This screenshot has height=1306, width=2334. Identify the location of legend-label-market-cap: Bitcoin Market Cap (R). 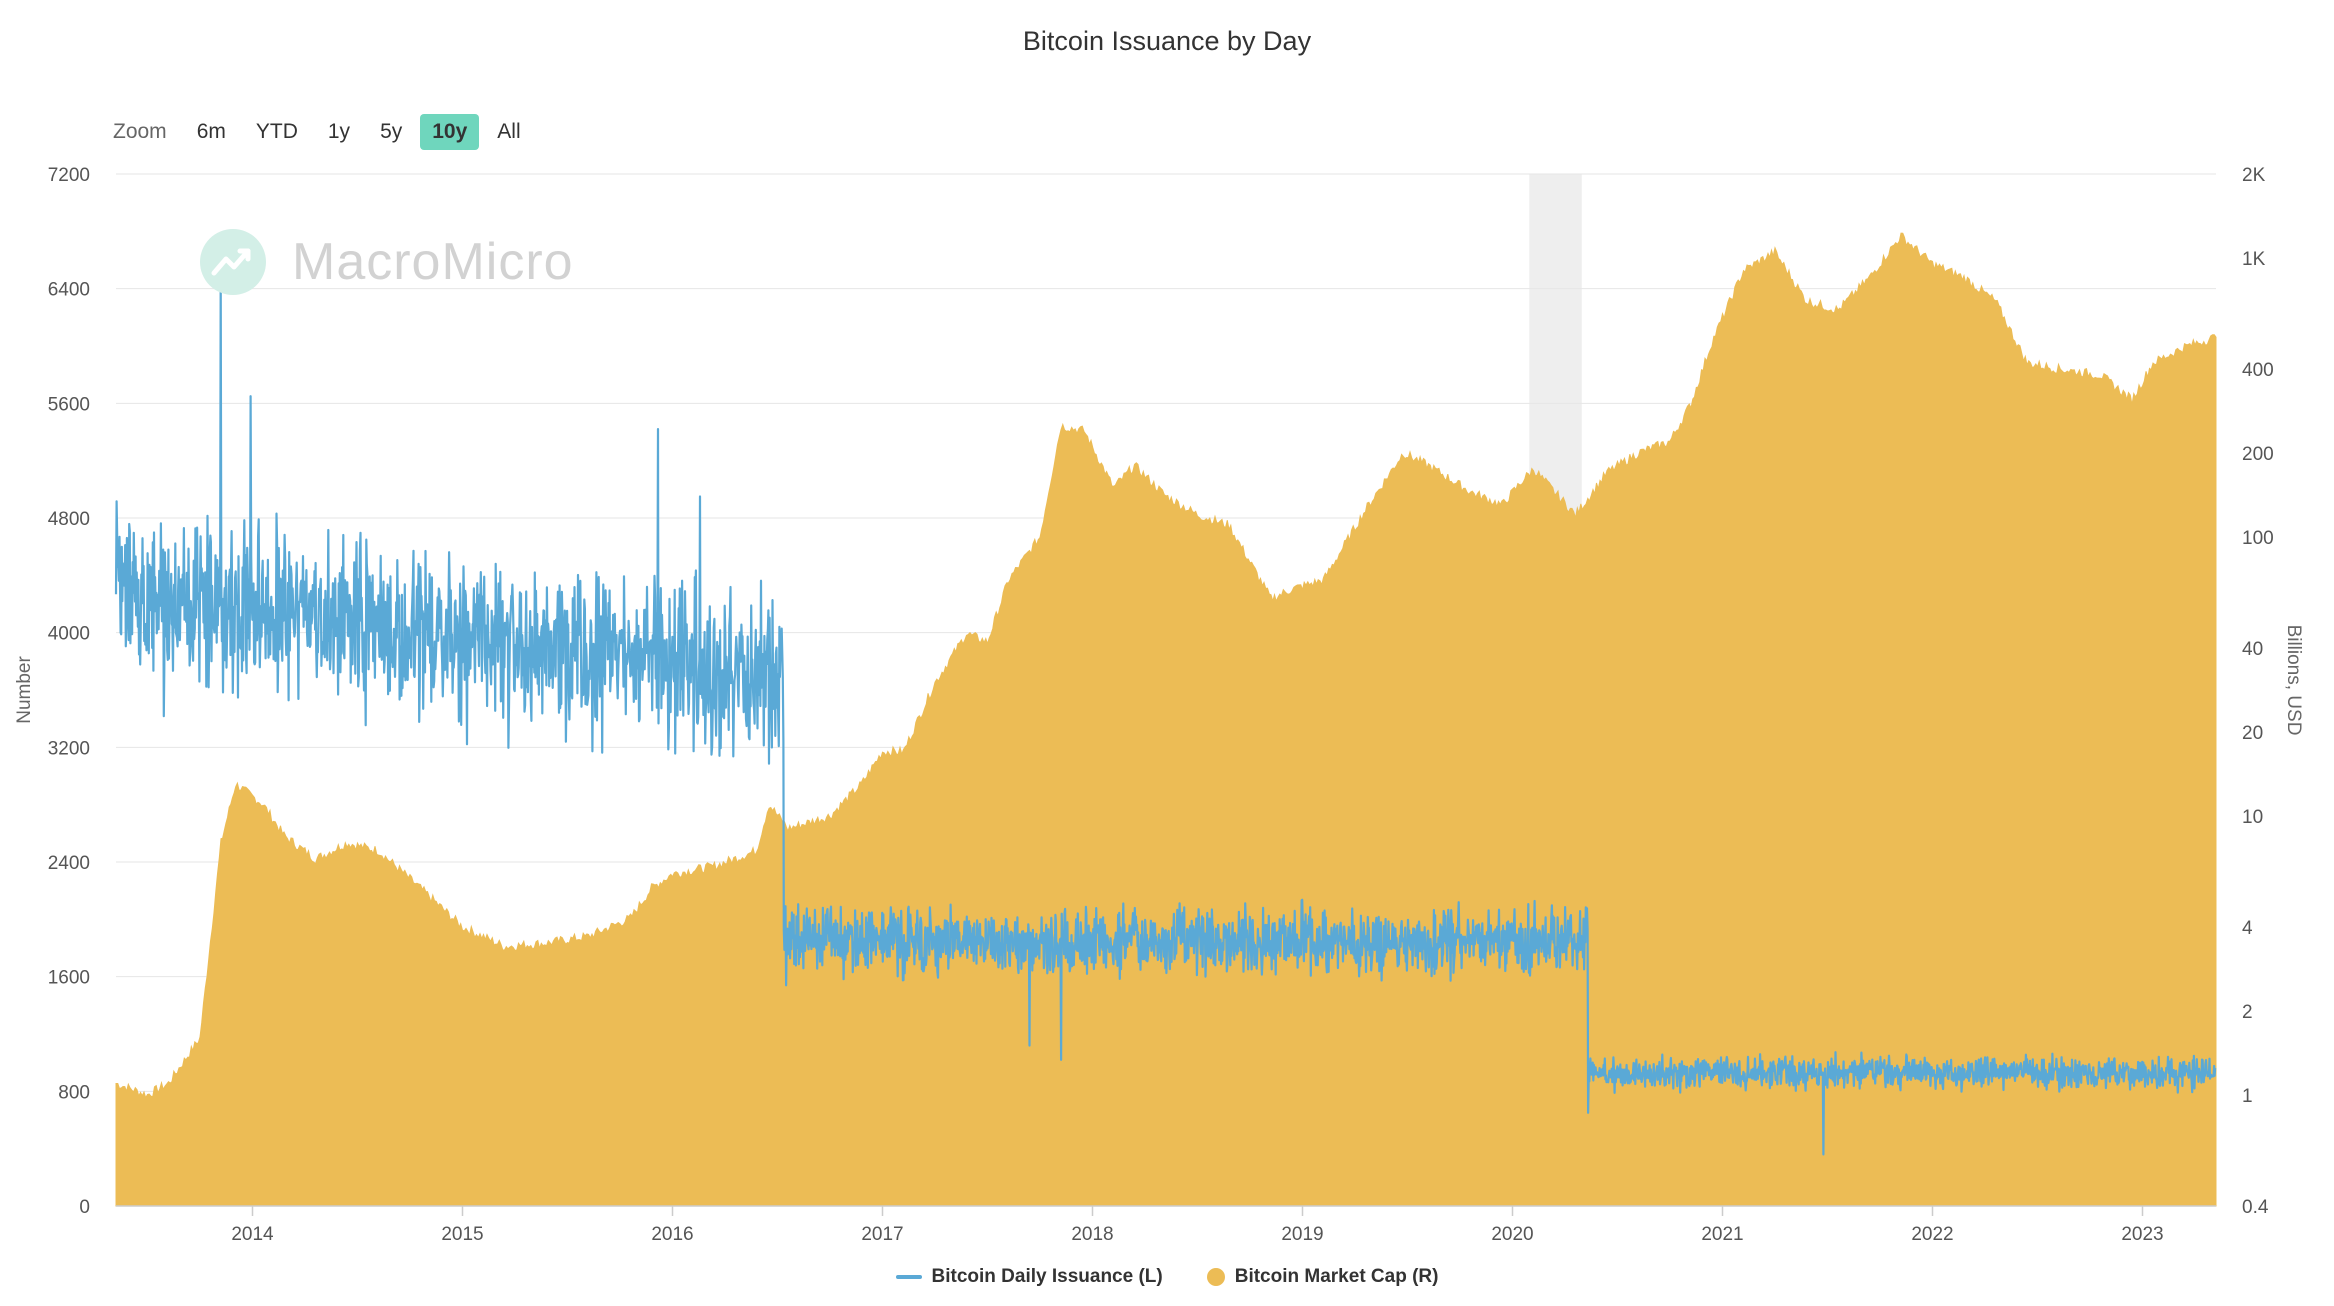
(1336, 1276).